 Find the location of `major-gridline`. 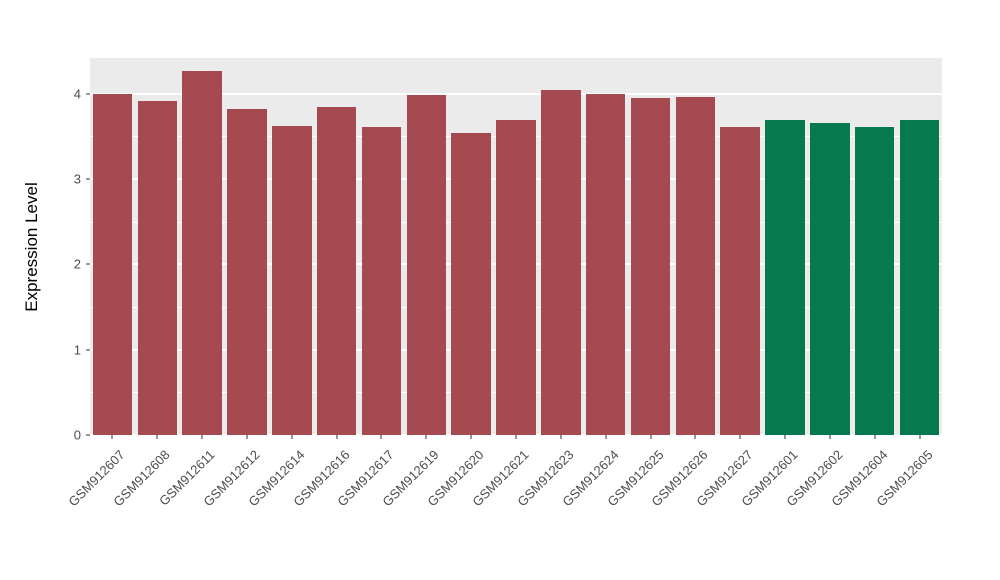

major-gridline is located at coordinates (516, 93).